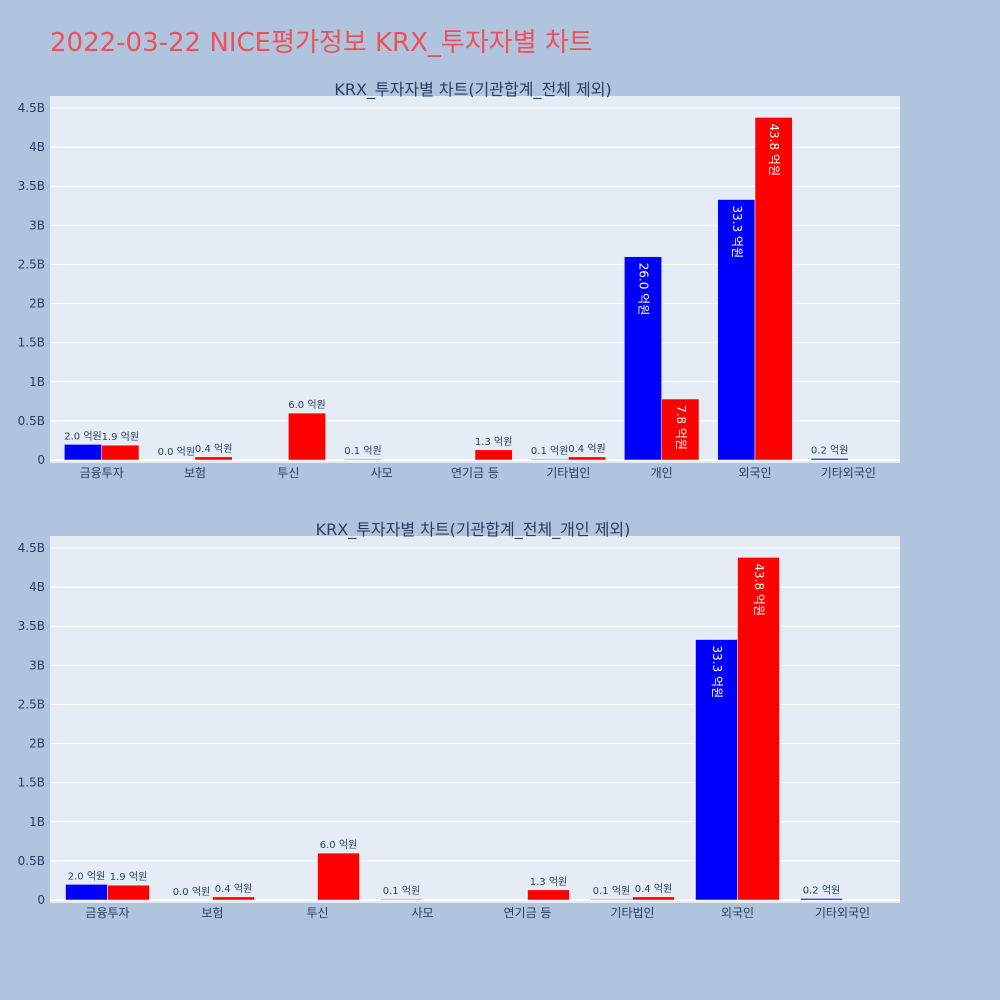 The image size is (1000, 1000). What do you see at coordinates (472, 90) in the screenshot?
I see `chart-title: KRX_투자자별 차트(기관합계_전체 제외)` at bounding box center [472, 90].